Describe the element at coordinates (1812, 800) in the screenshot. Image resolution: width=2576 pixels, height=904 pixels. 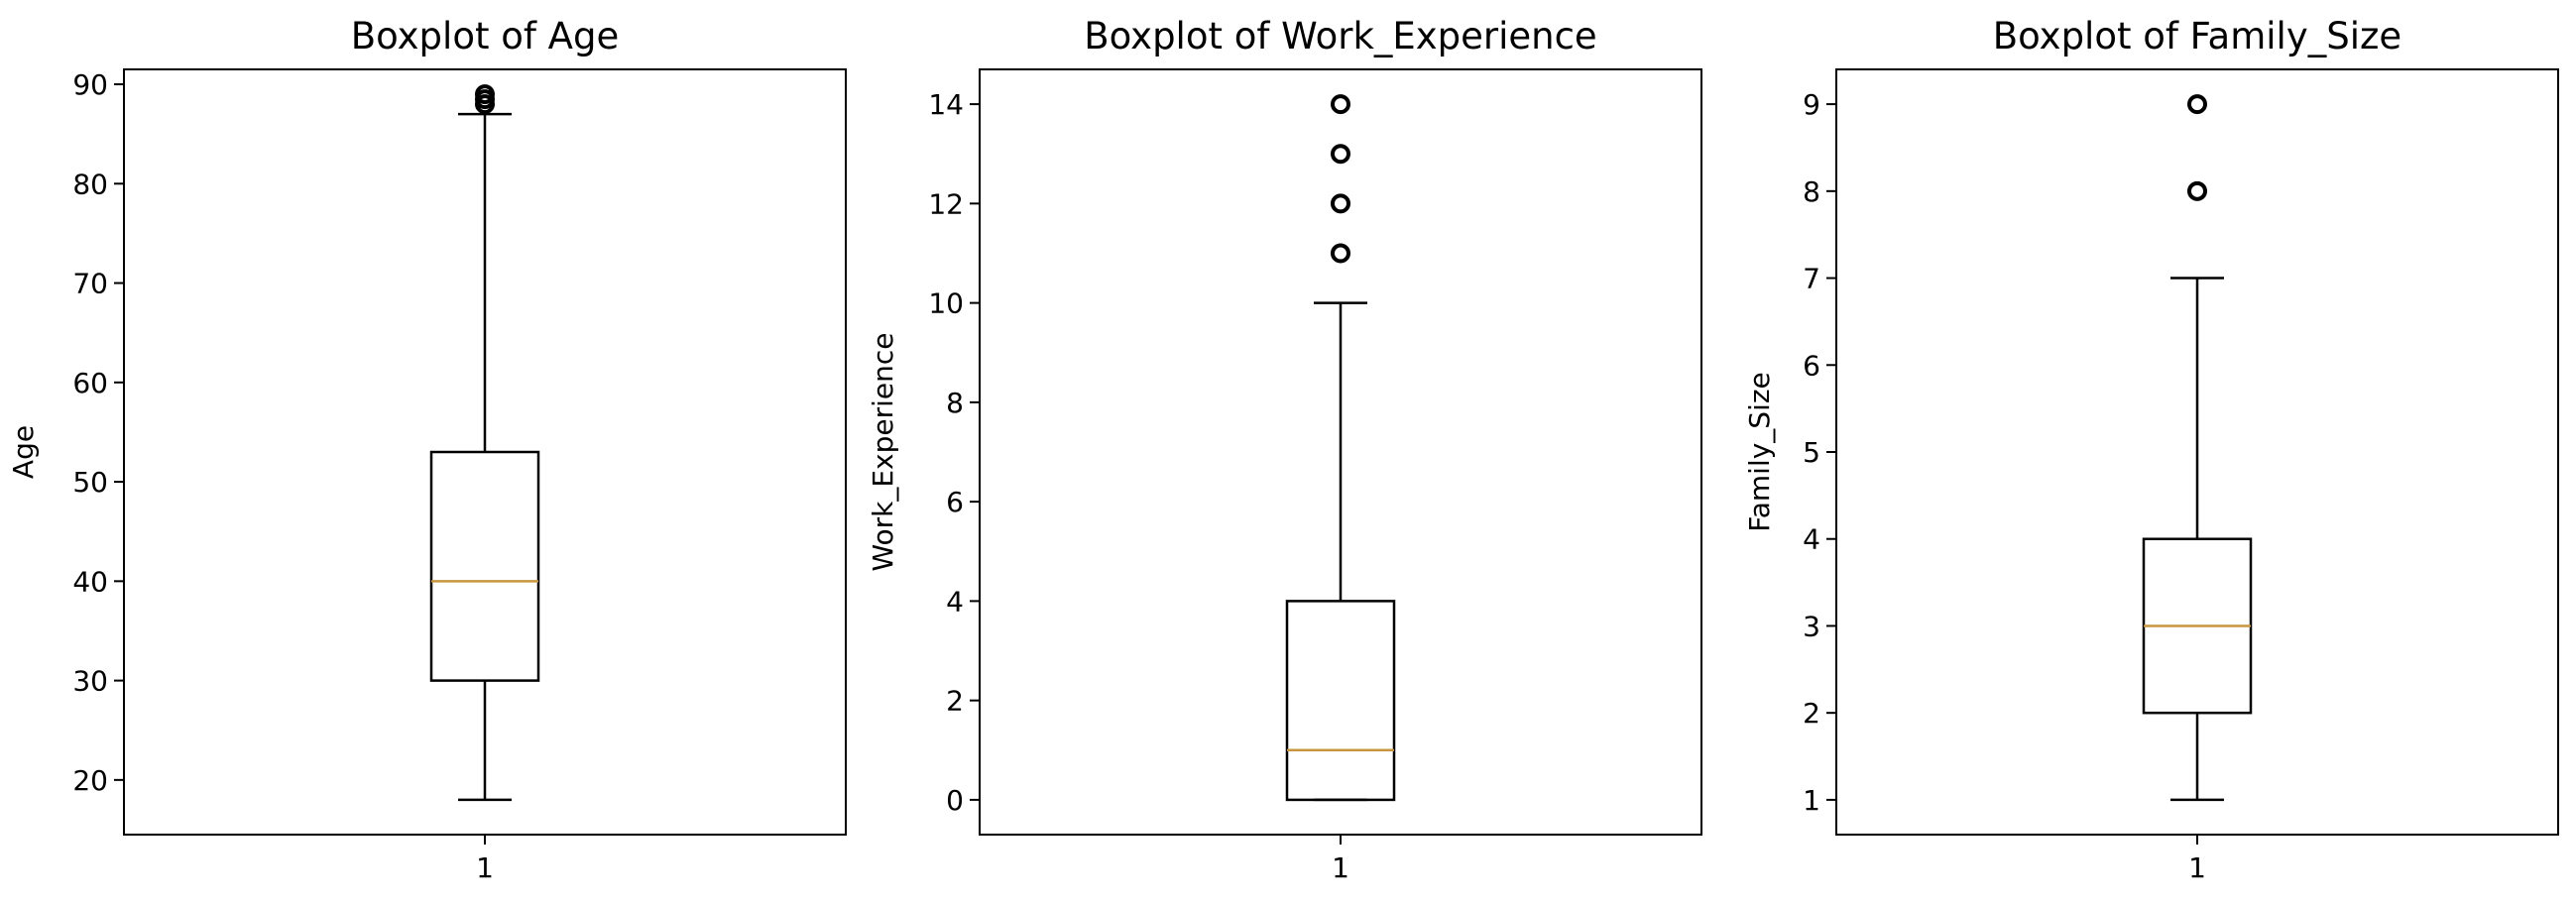
I see `y-tick-label: 1` at that location.